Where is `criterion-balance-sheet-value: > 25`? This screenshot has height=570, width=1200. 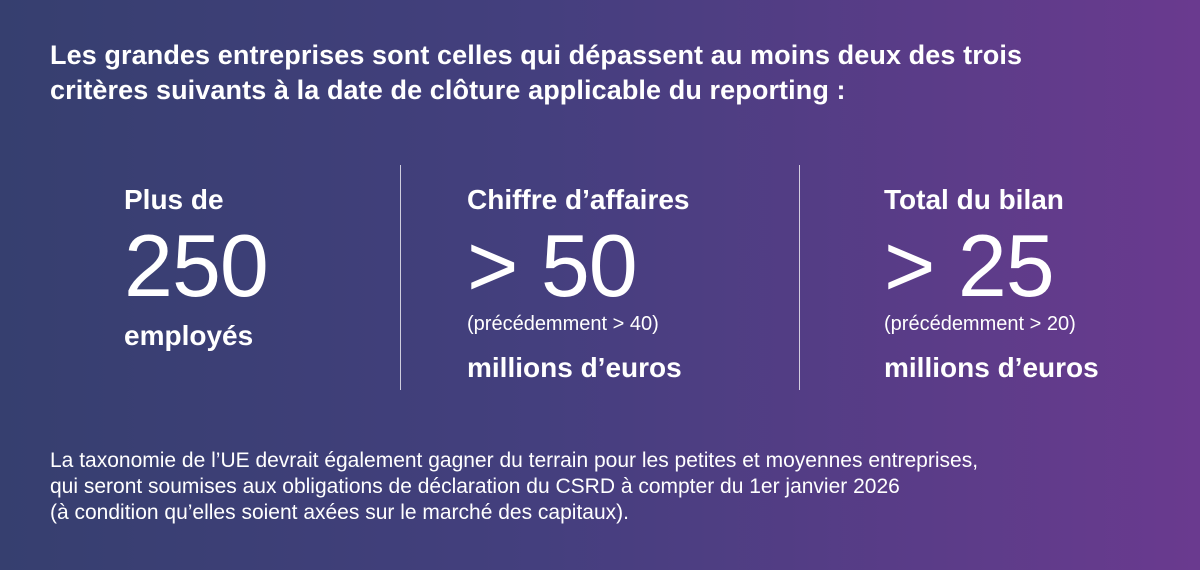
criterion-balance-sheet-value: > 25 is located at coordinates (969, 265).